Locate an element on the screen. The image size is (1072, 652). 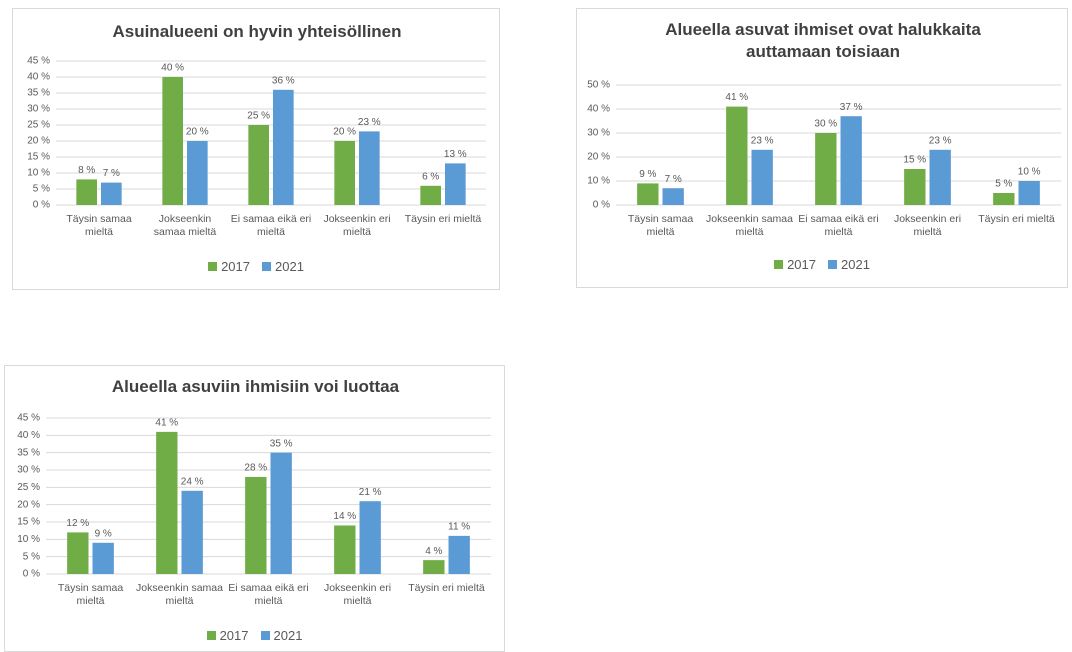
data-label: 7 % is located at coordinates (111, 173).